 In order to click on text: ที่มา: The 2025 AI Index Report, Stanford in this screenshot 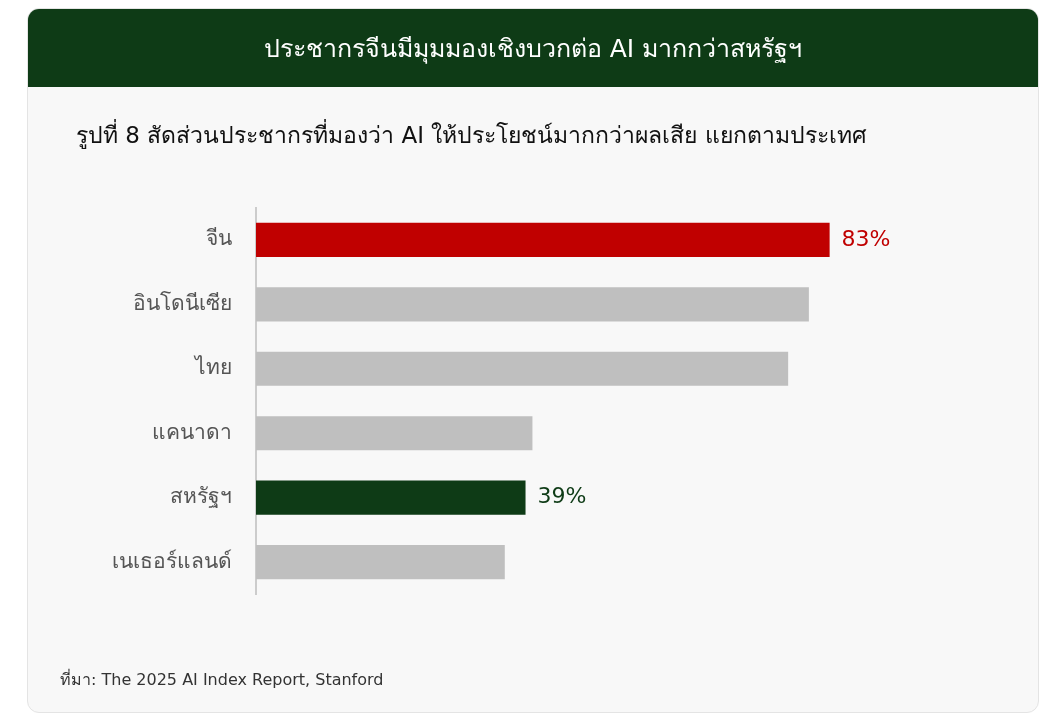, I will do `click(222, 679)`.